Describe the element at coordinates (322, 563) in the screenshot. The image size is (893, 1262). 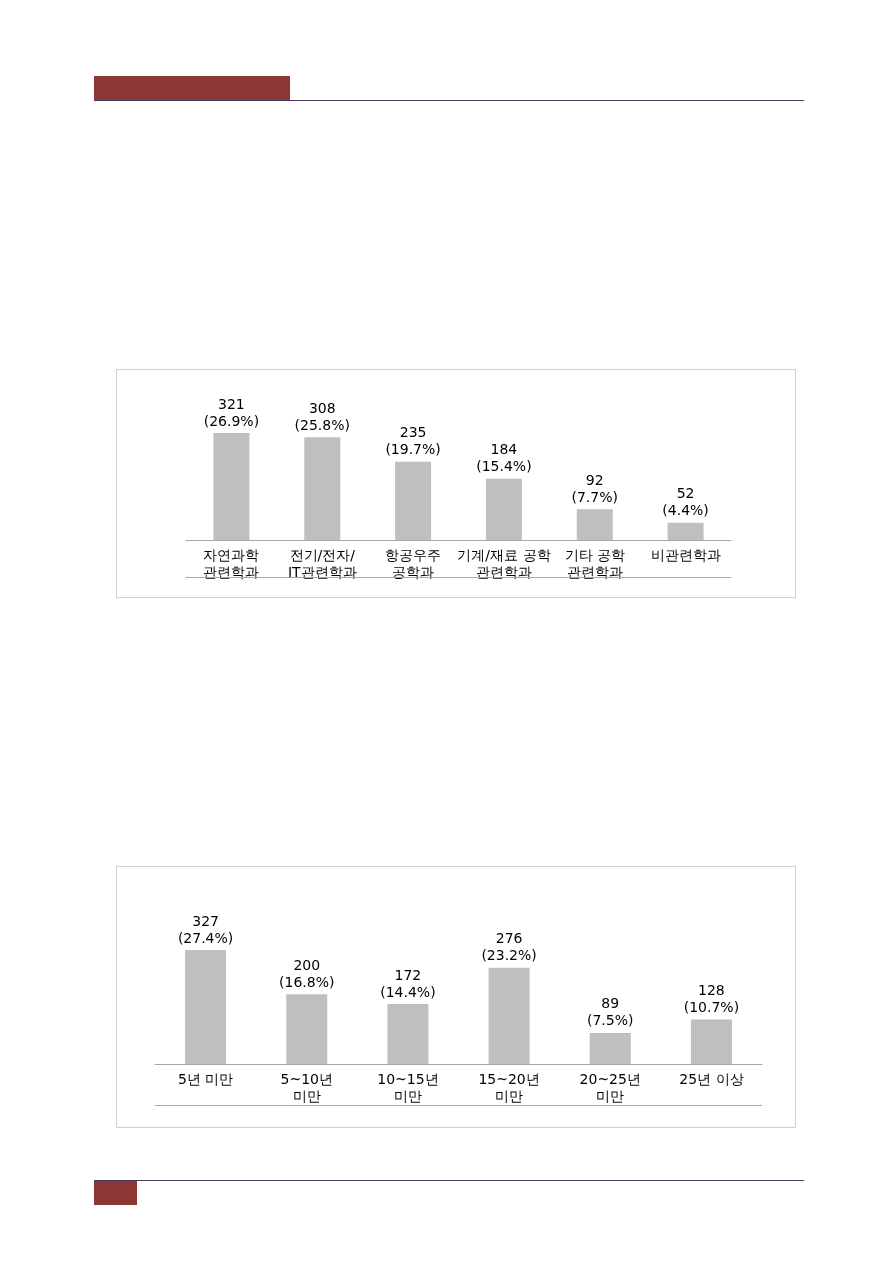
I see `x-tick-label: 전기/전자/ IT관련학과` at that location.